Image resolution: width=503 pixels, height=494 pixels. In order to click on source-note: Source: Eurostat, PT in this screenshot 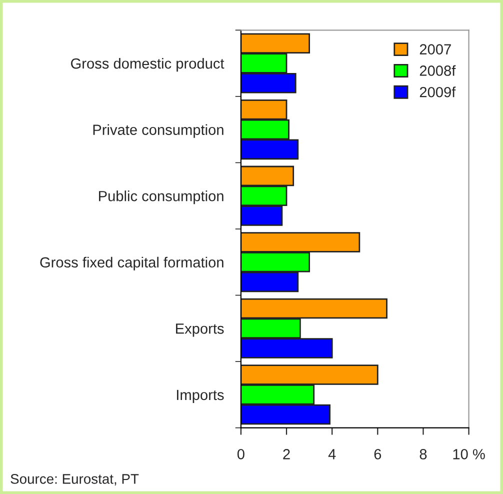, I will do `click(74, 480)`.